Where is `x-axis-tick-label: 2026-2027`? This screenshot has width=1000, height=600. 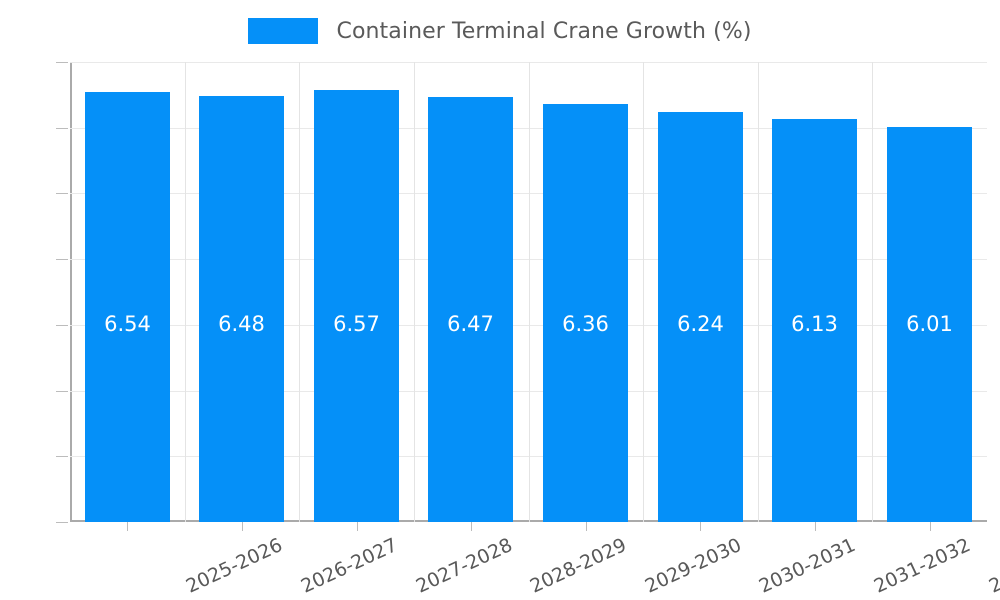
x-axis-tick-label: 2026-2027 is located at coordinates (349, 566).